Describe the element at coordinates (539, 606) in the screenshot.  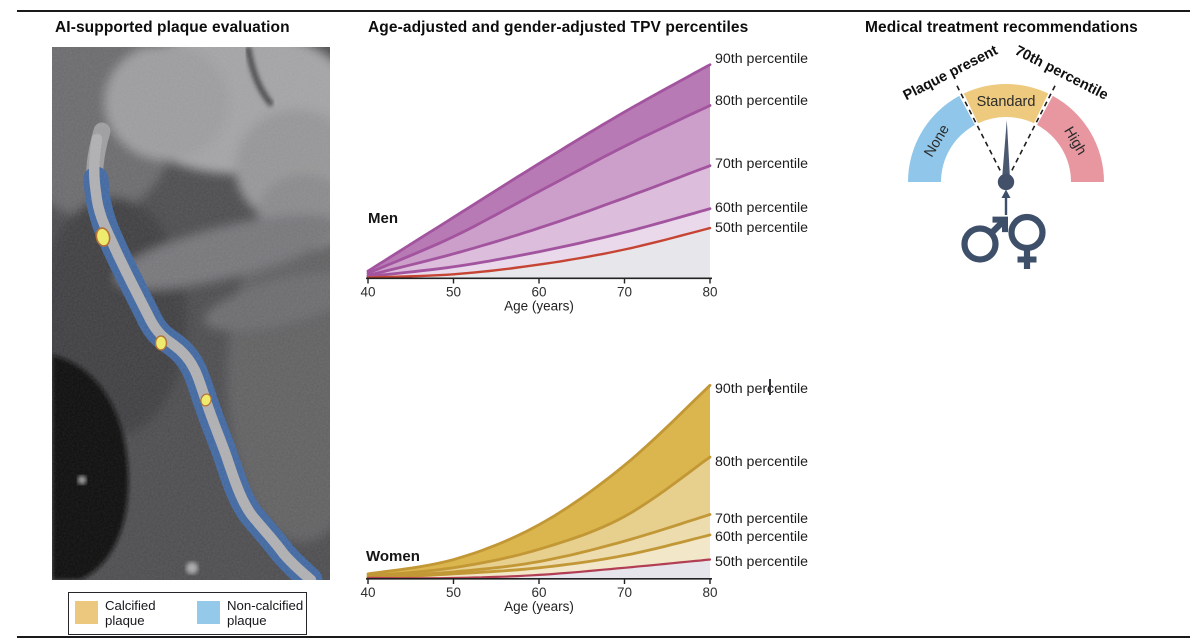
I see `women-x-axis-title: Age (years)` at that location.